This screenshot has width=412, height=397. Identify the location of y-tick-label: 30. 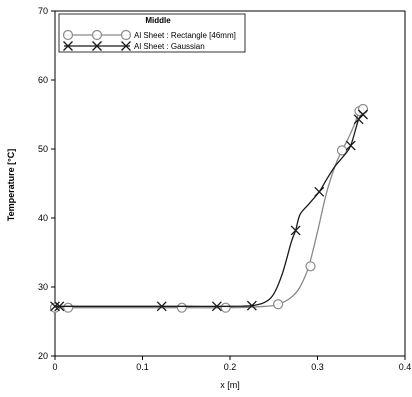
(43, 287).